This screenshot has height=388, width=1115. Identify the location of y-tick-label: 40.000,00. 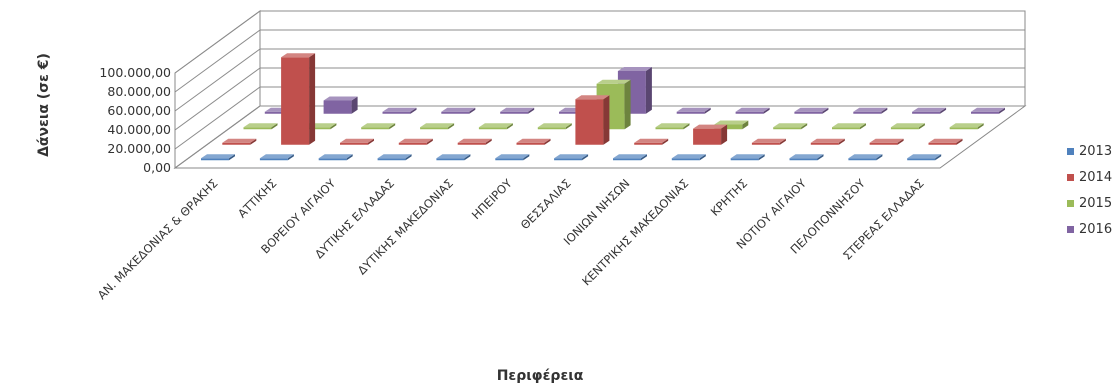
(139, 129).